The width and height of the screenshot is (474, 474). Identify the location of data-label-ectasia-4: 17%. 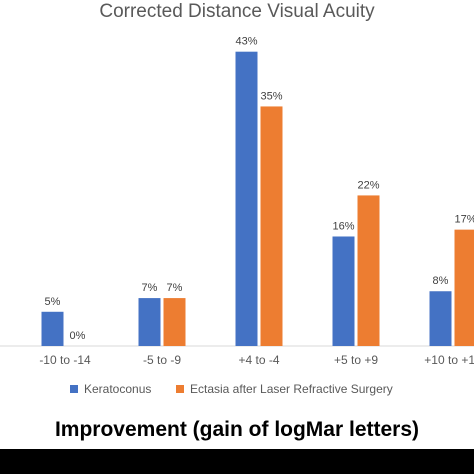
(464, 220).